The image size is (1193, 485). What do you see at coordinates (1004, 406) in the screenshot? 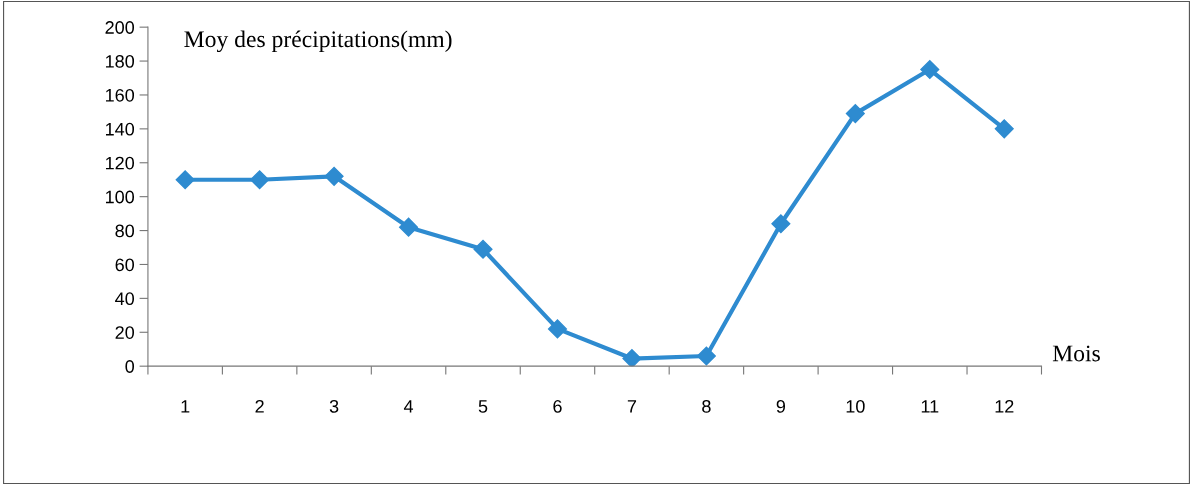
I see `x-tick-label: 12` at bounding box center [1004, 406].